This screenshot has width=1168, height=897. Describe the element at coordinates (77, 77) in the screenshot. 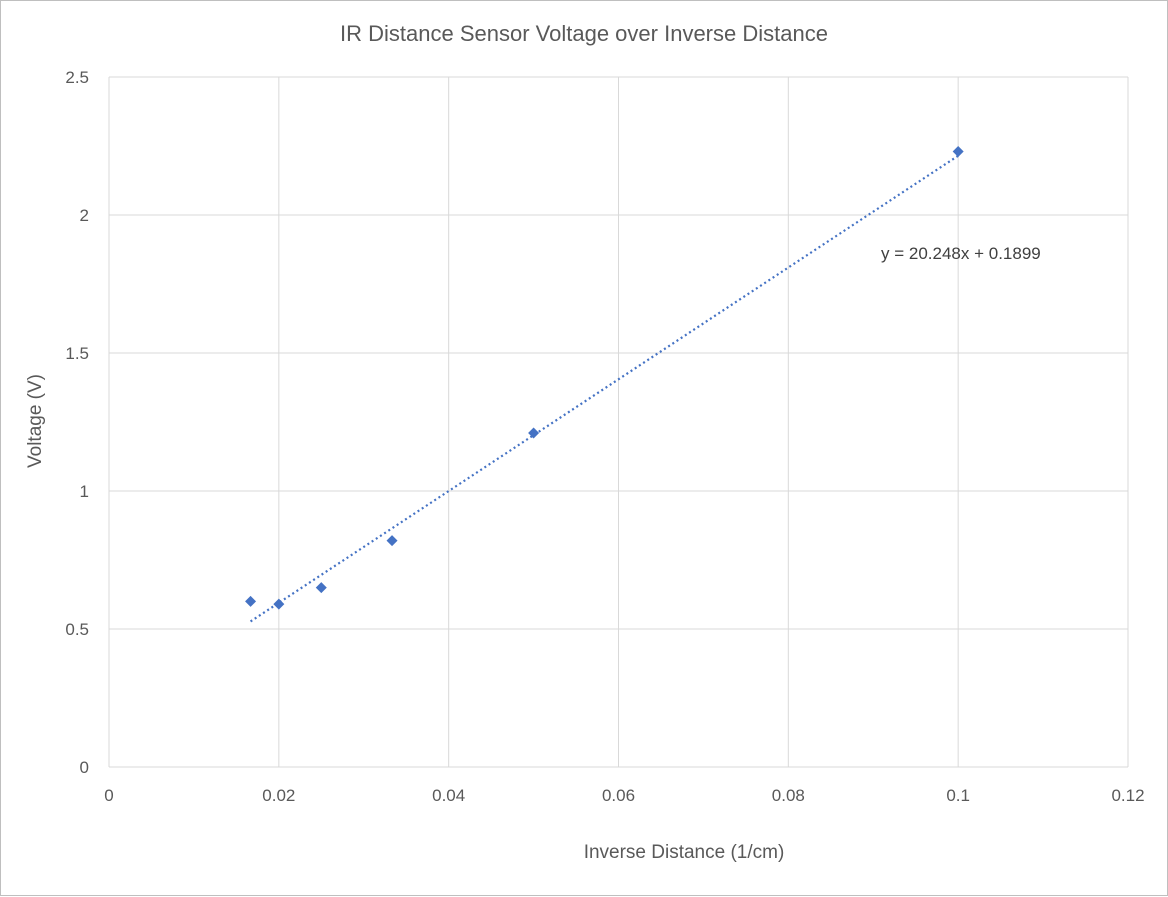

I see `y-tick-label: 2.5` at that location.